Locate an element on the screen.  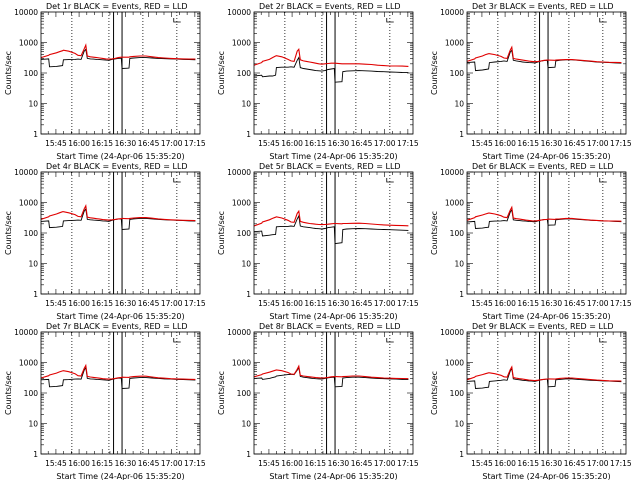
panel-title: Det 9r BLACK = Events, RED = LLD is located at coordinates (543, 326).